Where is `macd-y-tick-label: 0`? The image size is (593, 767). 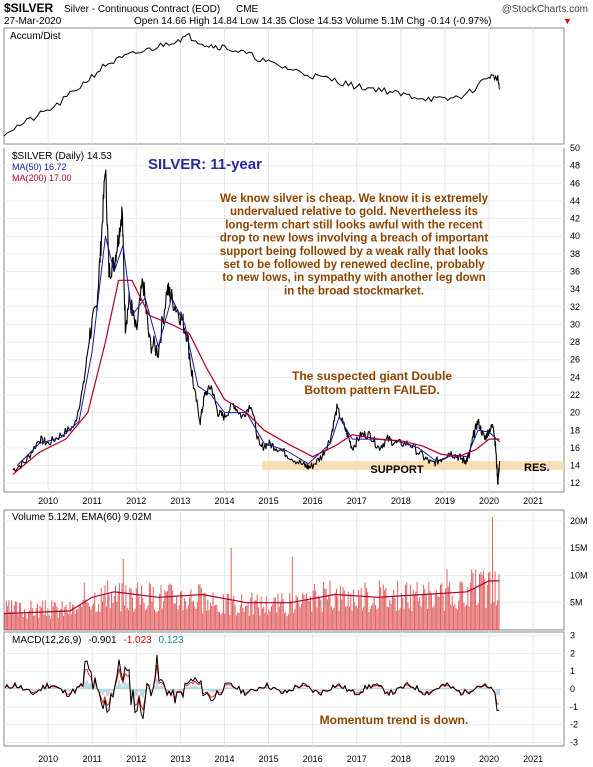 macd-y-tick-label: 0 is located at coordinates (572, 689).